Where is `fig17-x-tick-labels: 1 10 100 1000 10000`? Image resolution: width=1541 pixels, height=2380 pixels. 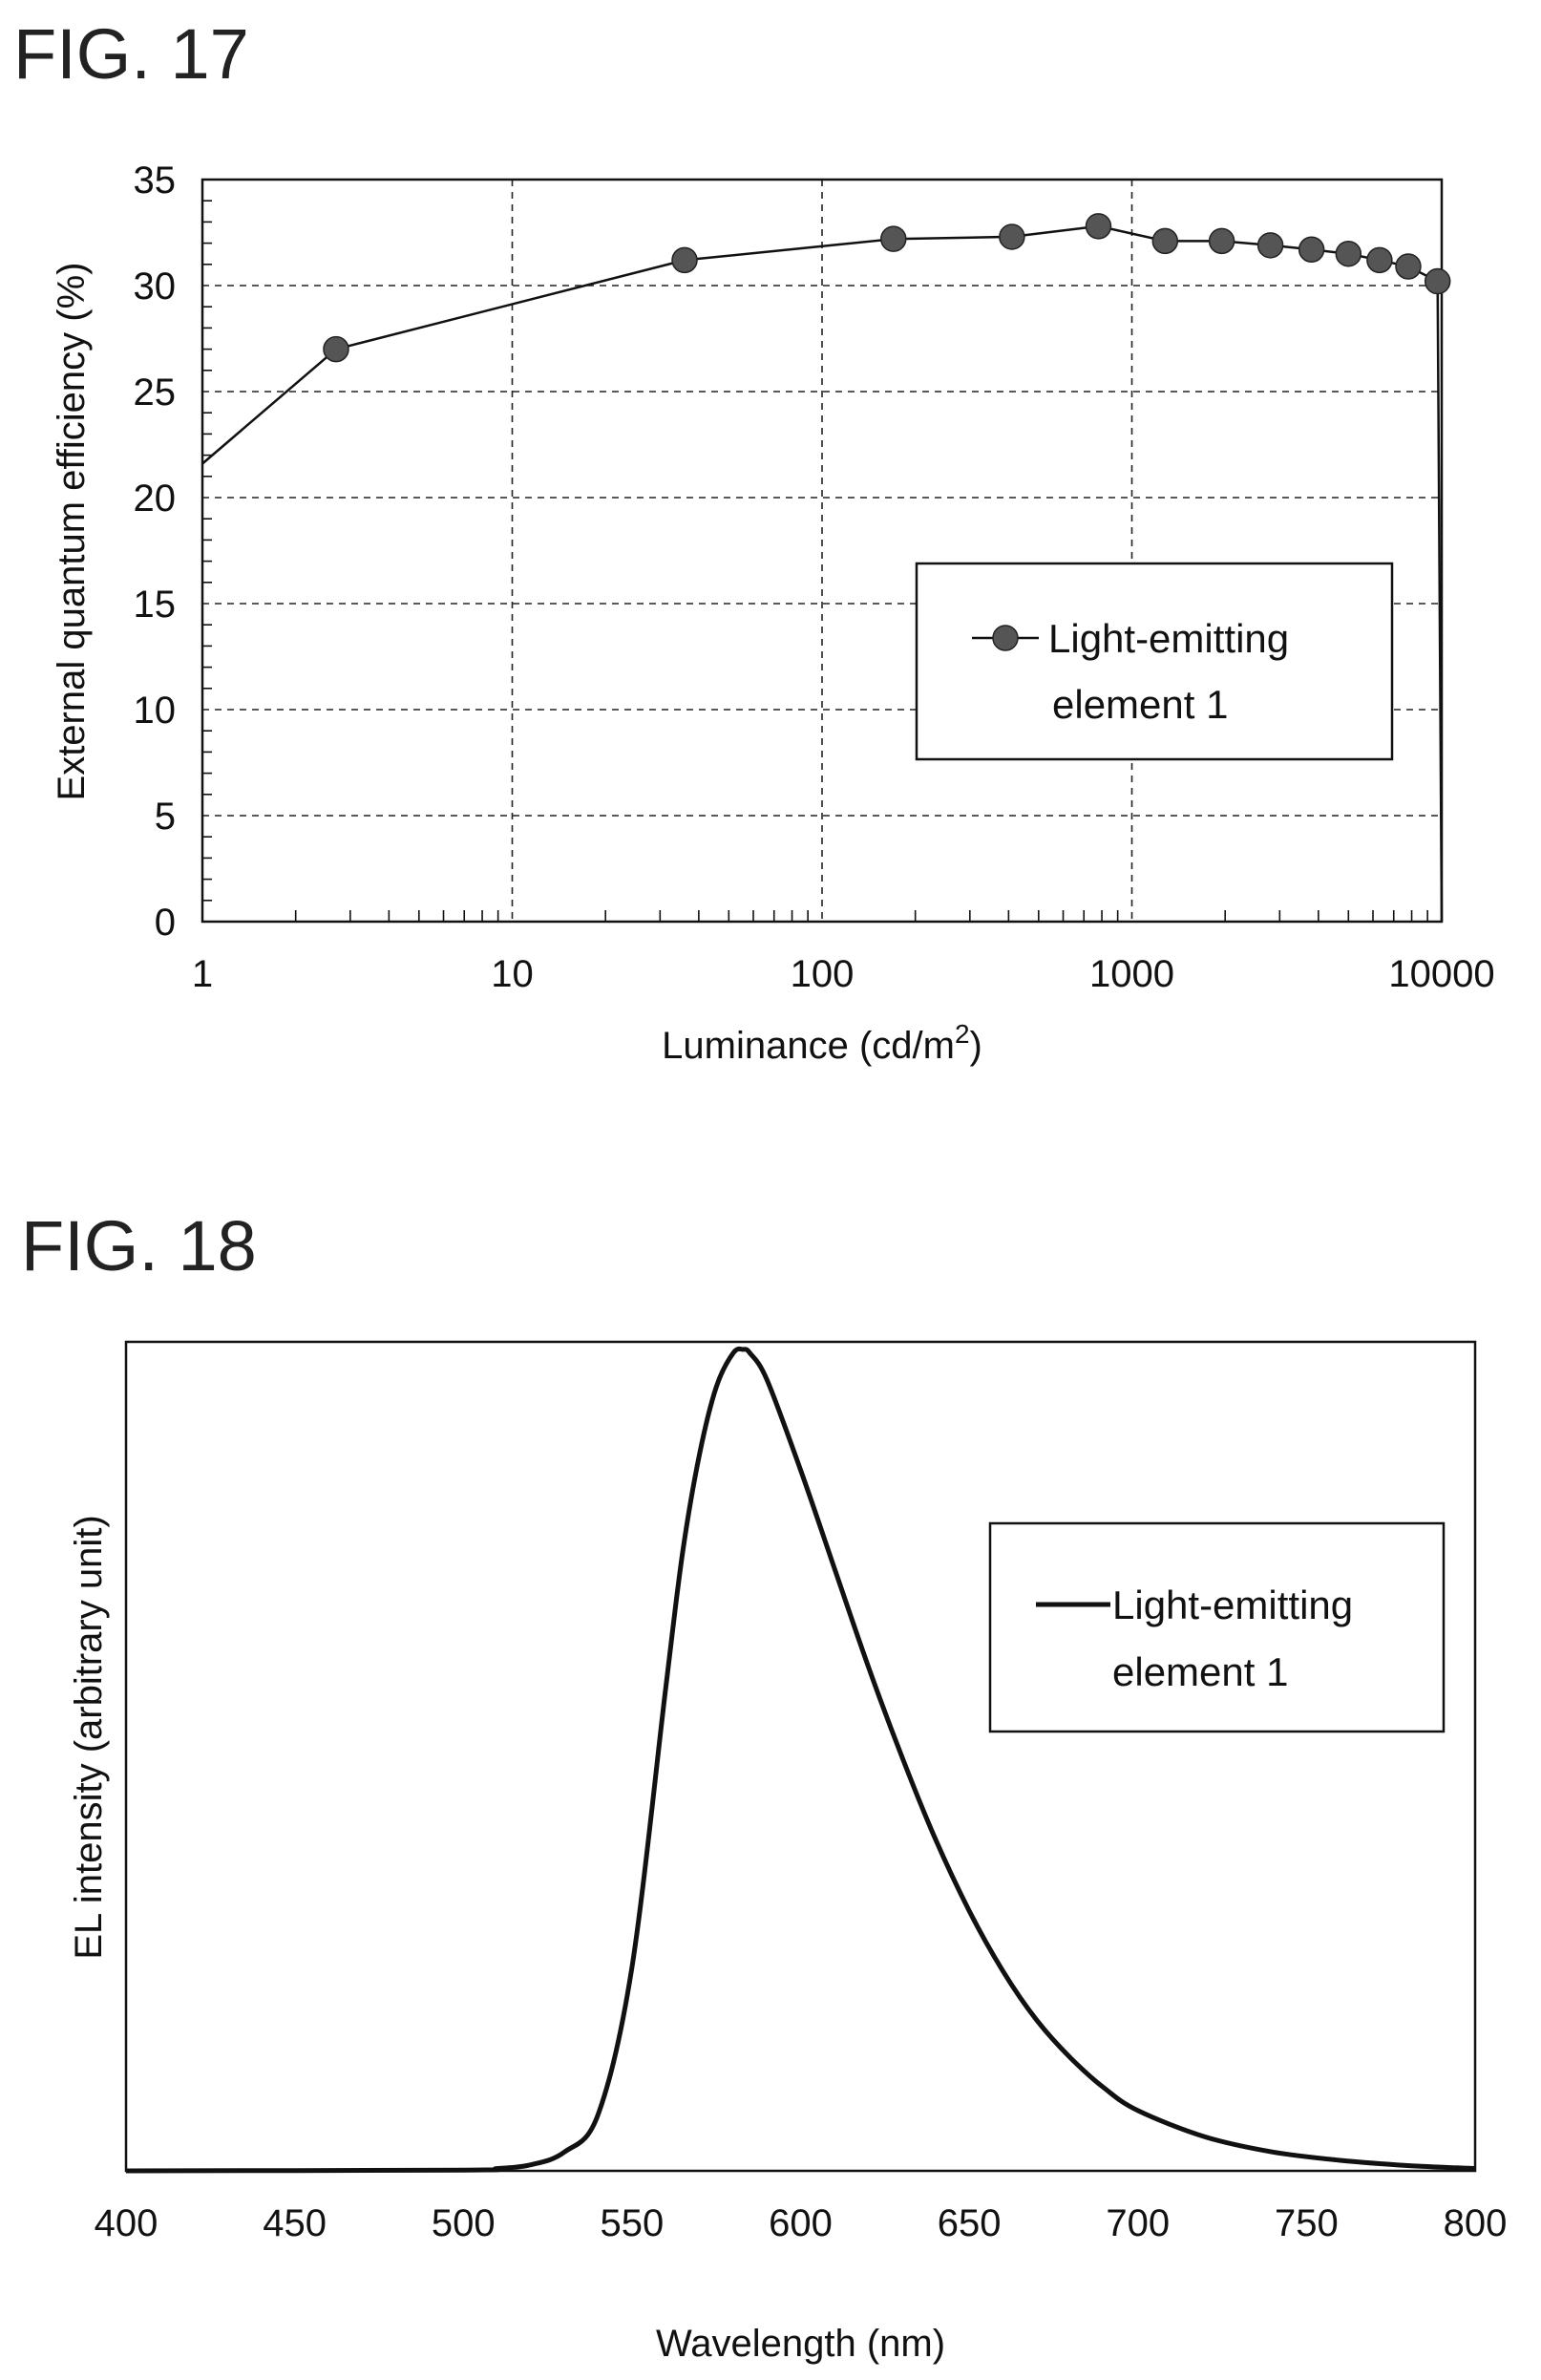
fig17-x-tick-labels: 1 10 100 1000 10000 is located at coordinates (843, 974).